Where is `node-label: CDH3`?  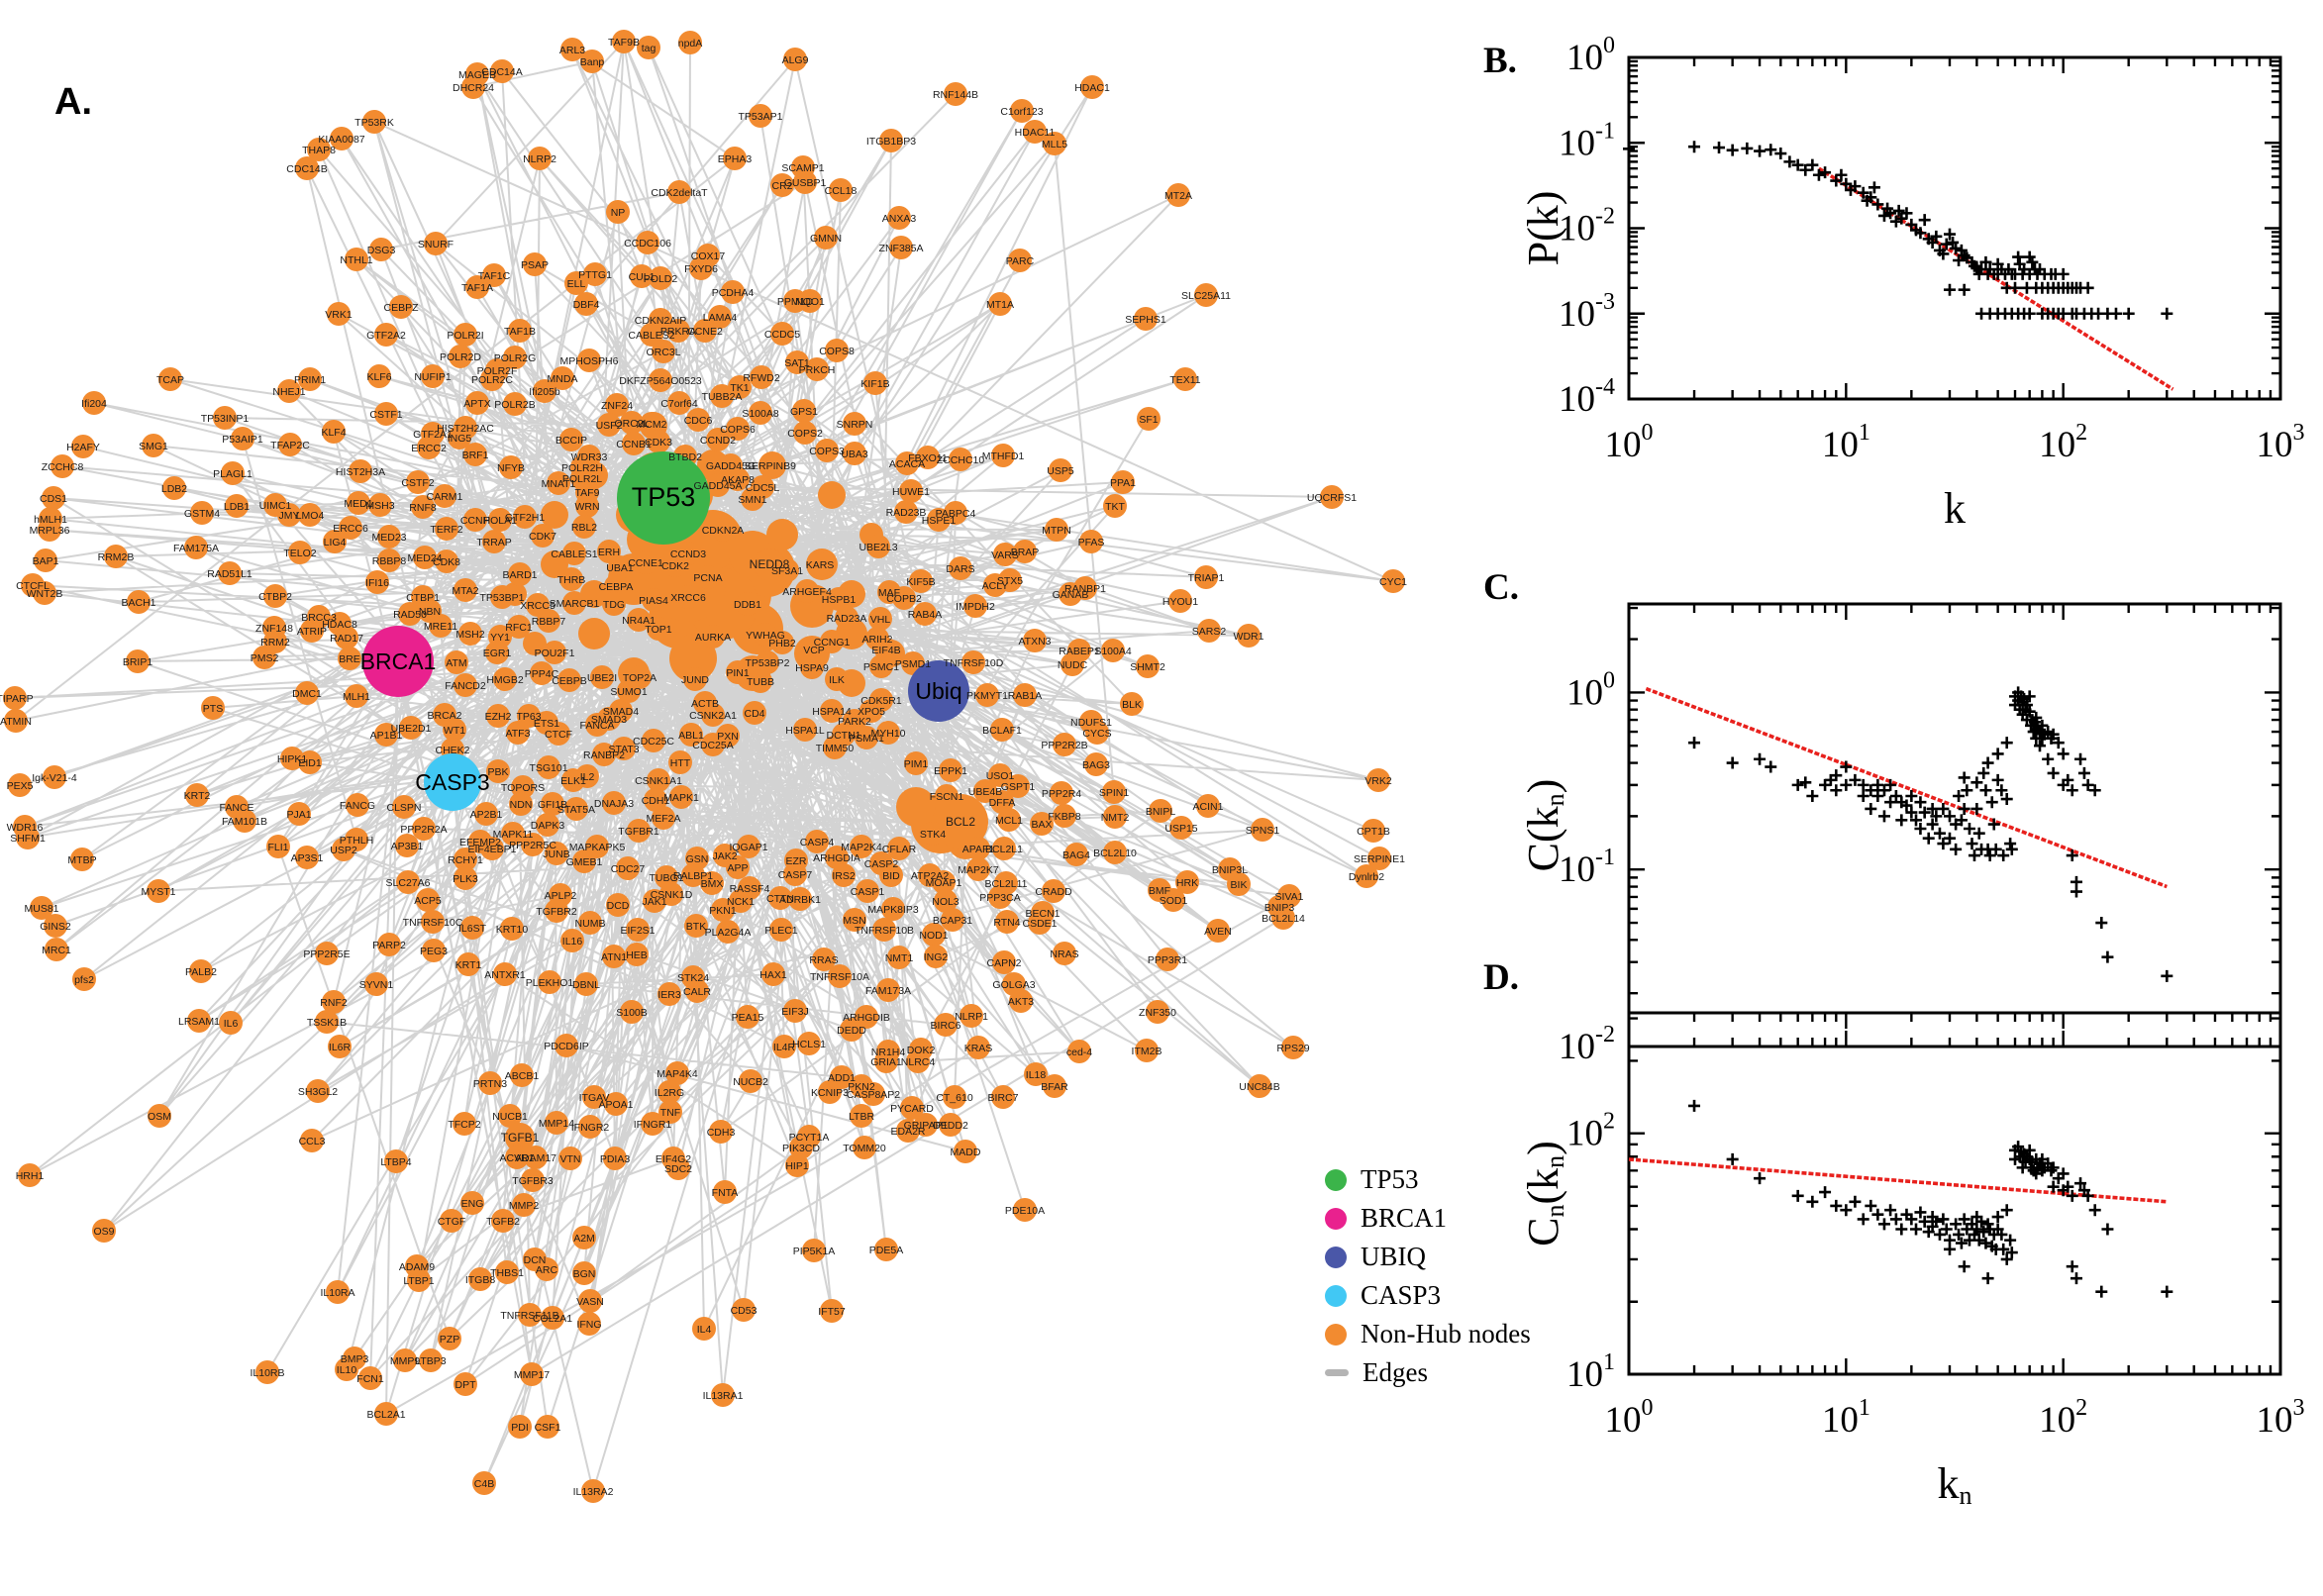
node-label: CDH3 is located at coordinates (721, 1133).